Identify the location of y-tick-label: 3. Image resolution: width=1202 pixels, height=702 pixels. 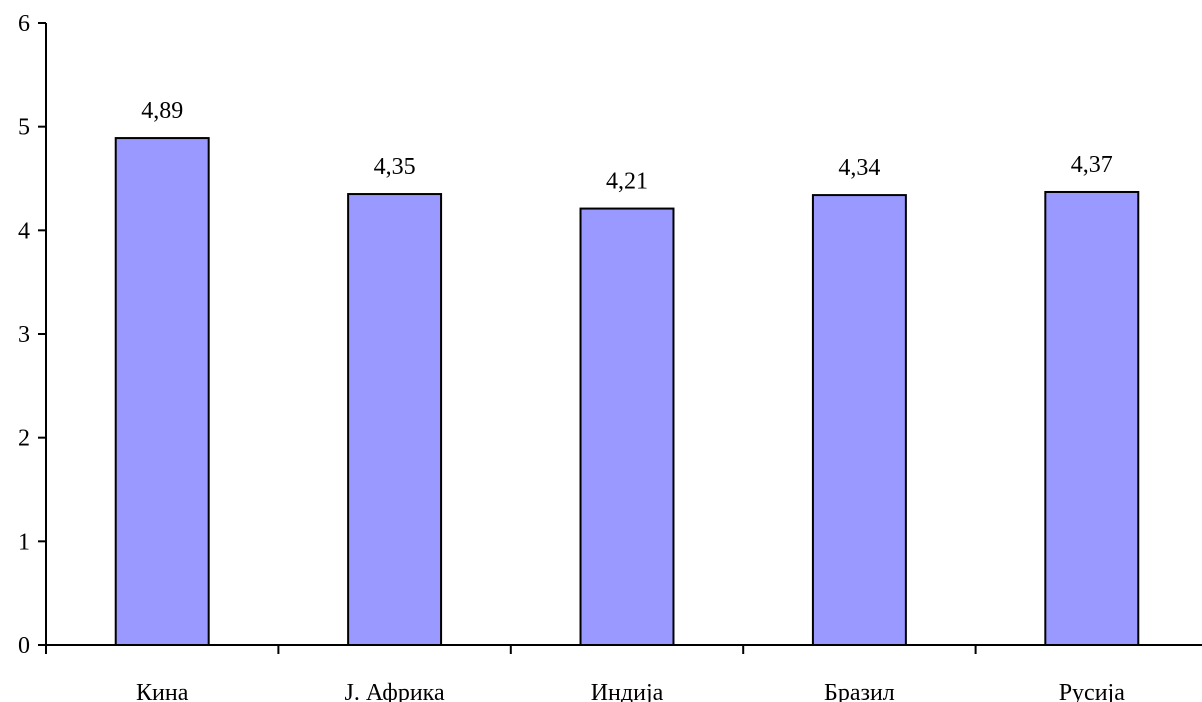
(24, 335).